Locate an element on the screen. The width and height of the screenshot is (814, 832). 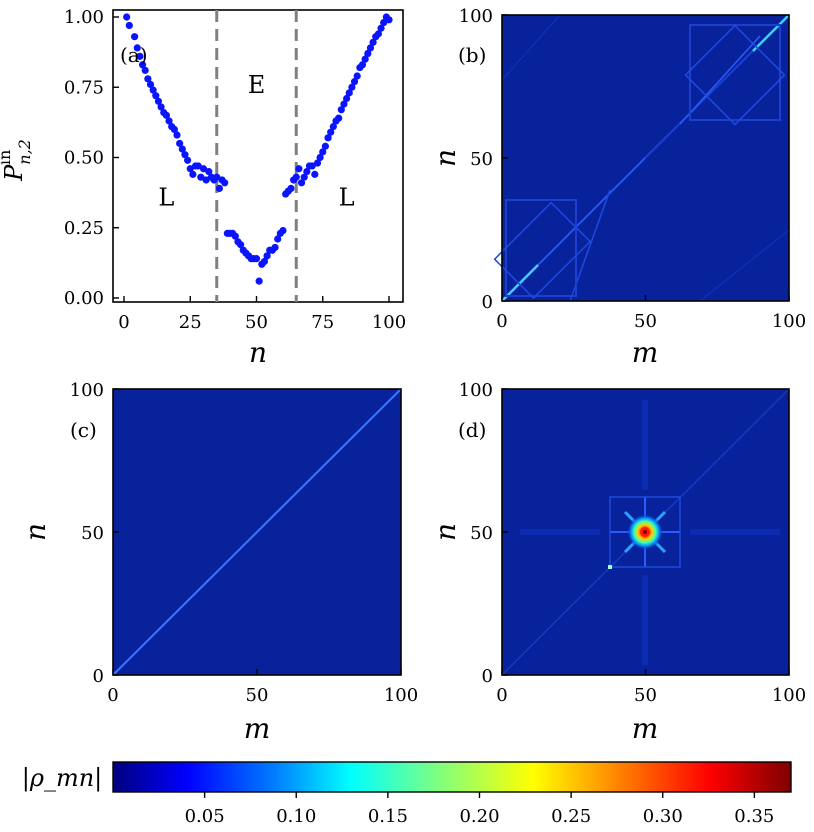
panel-a-xtick-label: 100 is located at coordinates (389, 322).